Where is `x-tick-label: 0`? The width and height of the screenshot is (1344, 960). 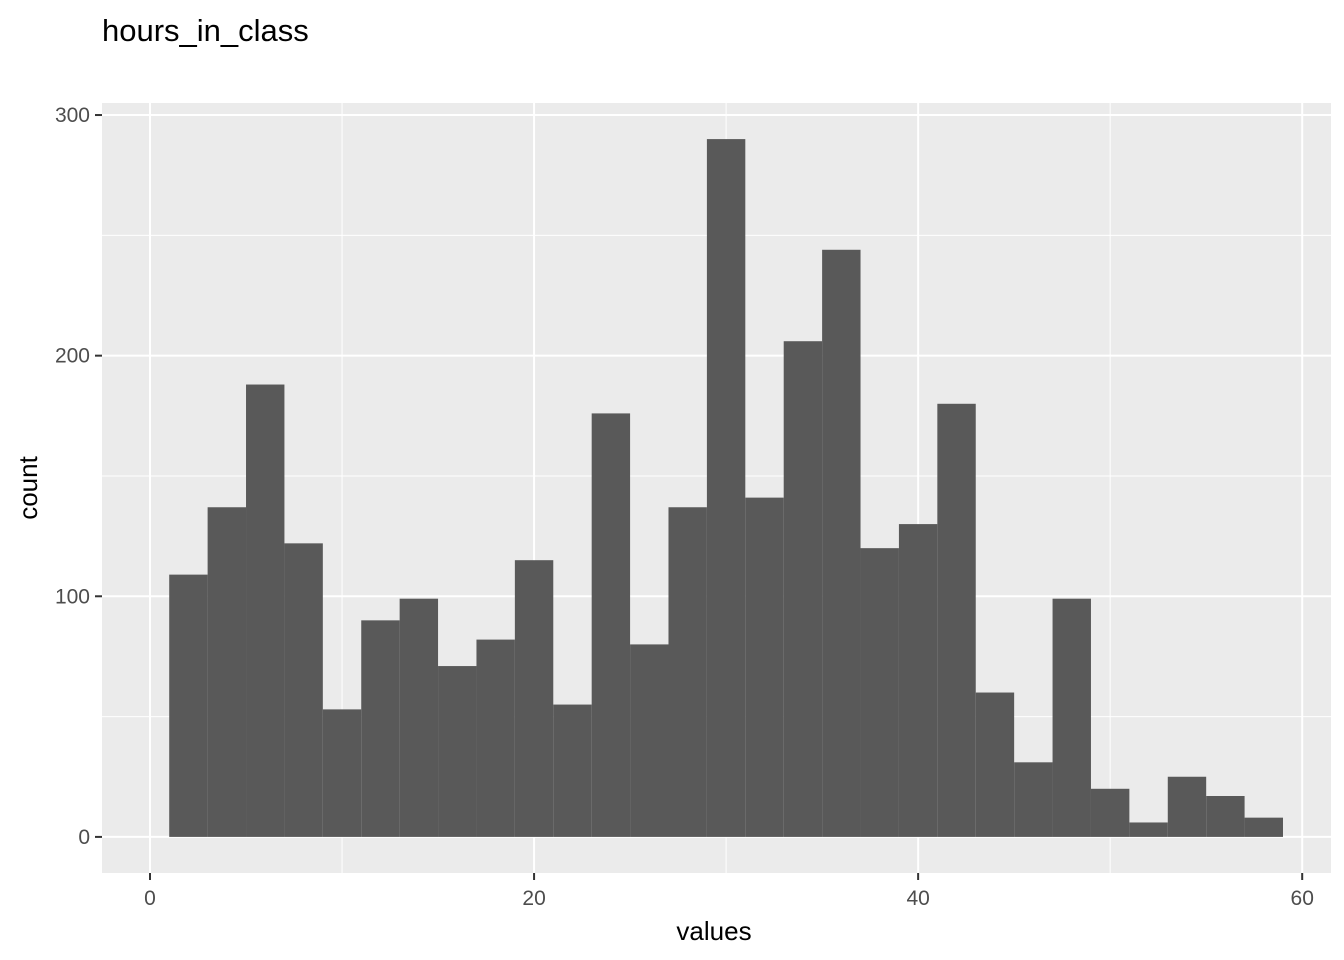 x-tick-label: 0 is located at coordinates (150, 898).